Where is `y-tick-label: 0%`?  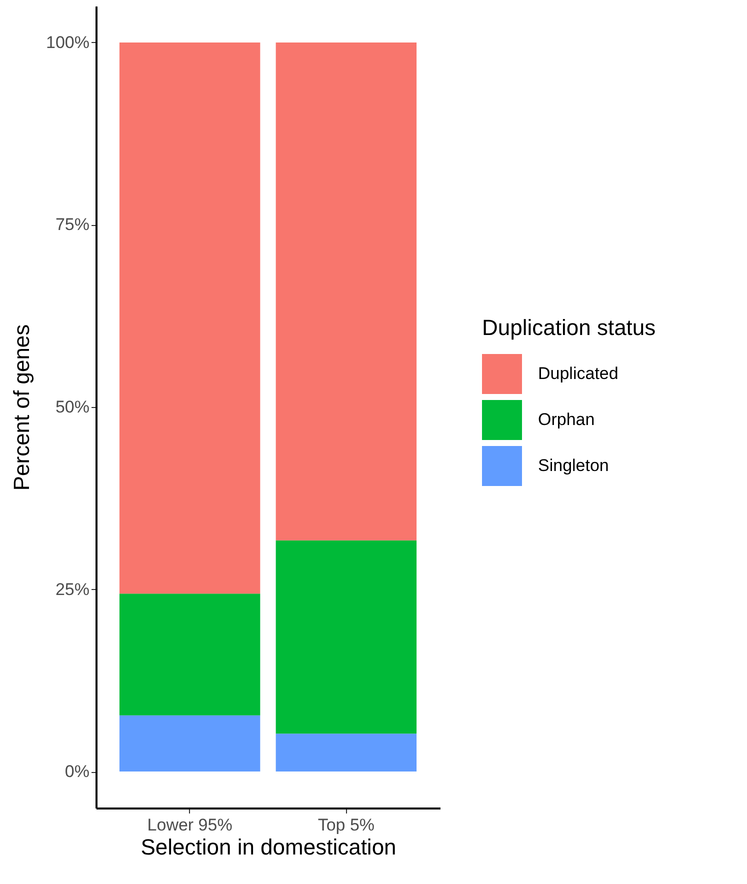
y-tick-label: 0% is located at coordinates (77, 772).